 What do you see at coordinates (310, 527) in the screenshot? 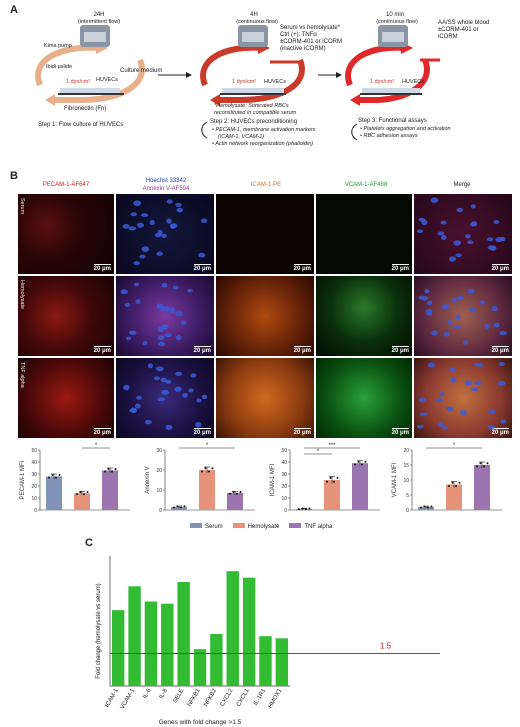
I see `legend-tnf: TNF alpha` at bounding box center [310, 527].